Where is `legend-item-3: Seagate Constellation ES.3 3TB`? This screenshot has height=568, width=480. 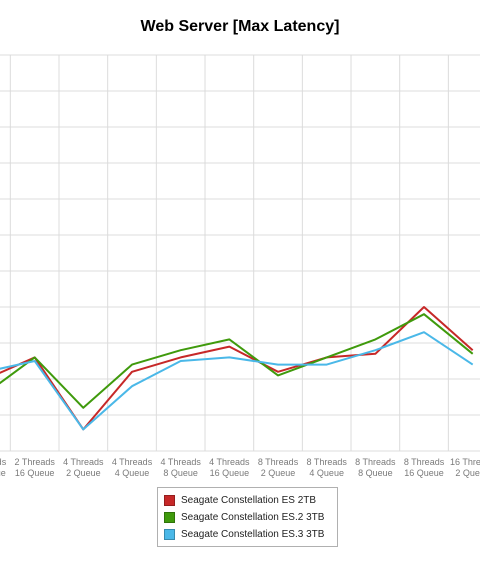
legend-item-3: Seagate Constellation ES.3 3TB is located at coordinates (247, 534).